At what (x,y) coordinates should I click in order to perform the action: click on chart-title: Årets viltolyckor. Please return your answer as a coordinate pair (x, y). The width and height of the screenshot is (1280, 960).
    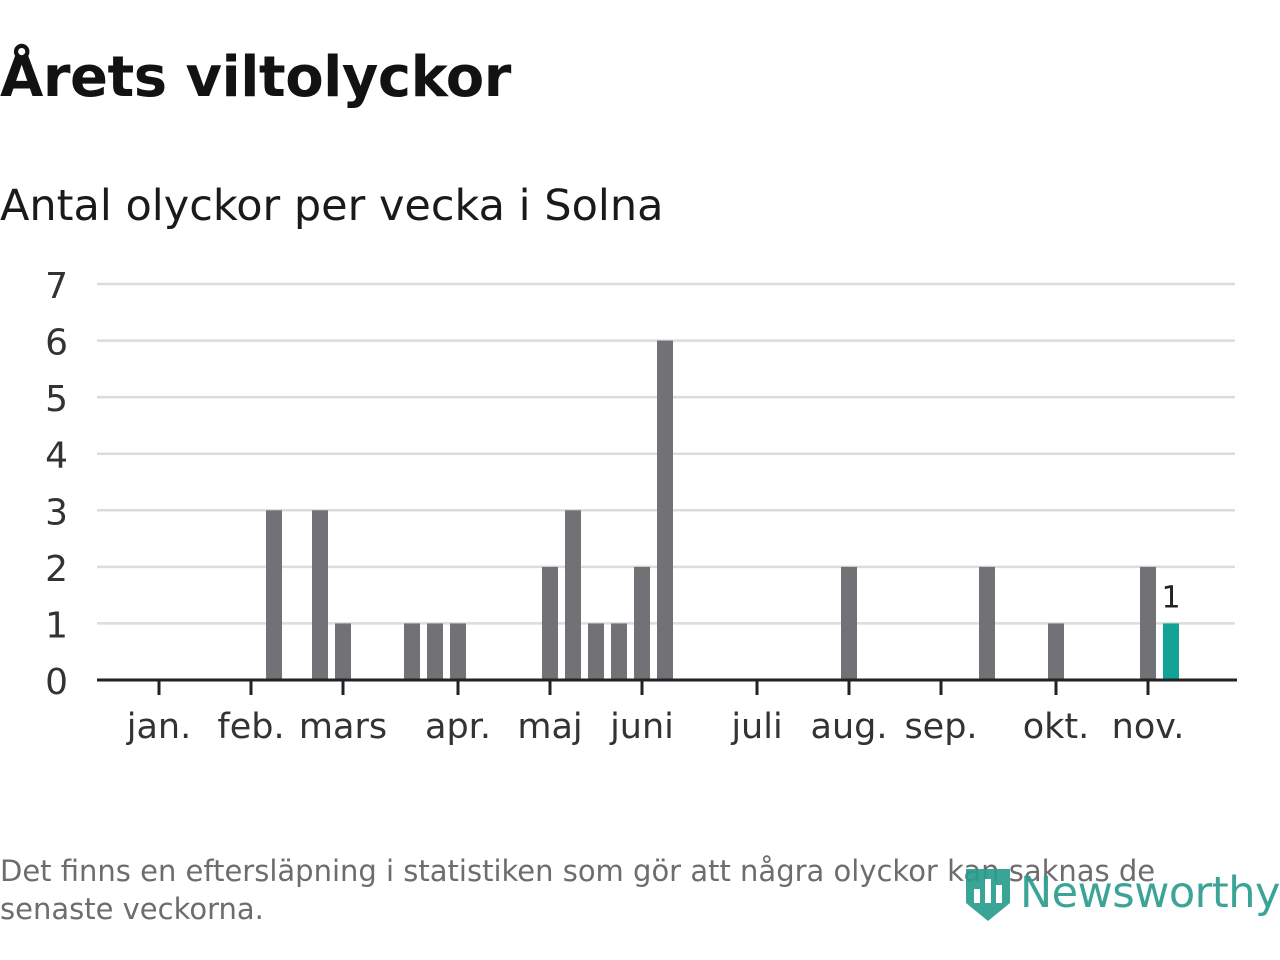
    Looking at the image, I should click on (255, 77).